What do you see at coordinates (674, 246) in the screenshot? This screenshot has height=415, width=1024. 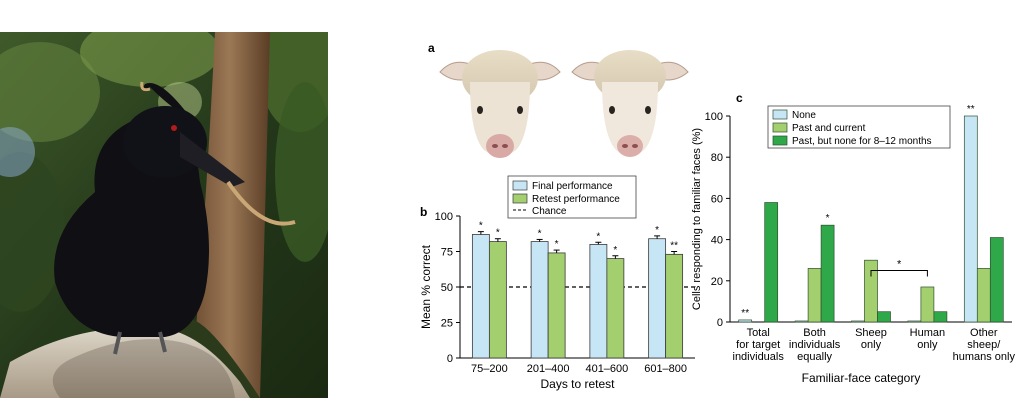 I see `panel-b-significance-marker: **` at bounding box center [674, 246].